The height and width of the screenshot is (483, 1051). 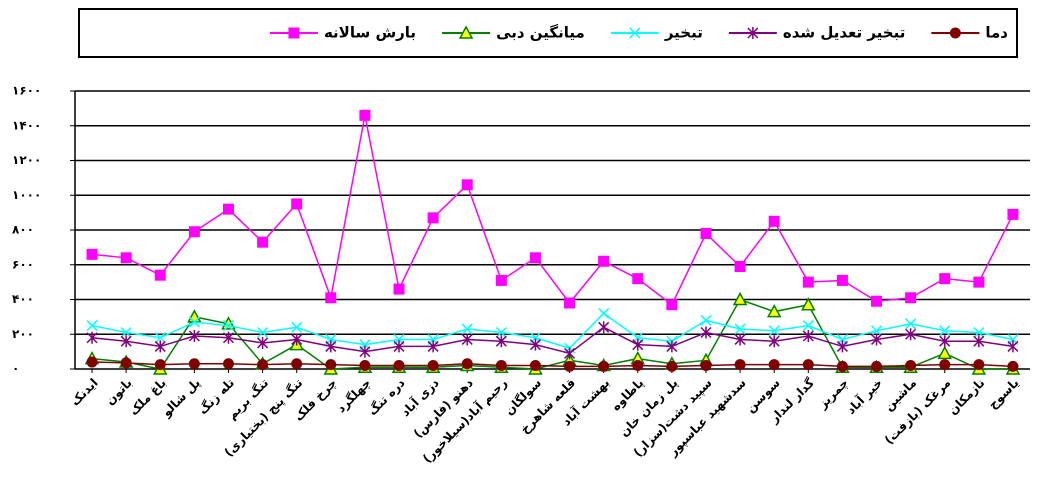 What do you see at coordinates (844, 33) in the screenshot?
I see `legend-label: تبخیر تعدیل شده` at bounding box center [844, 33].